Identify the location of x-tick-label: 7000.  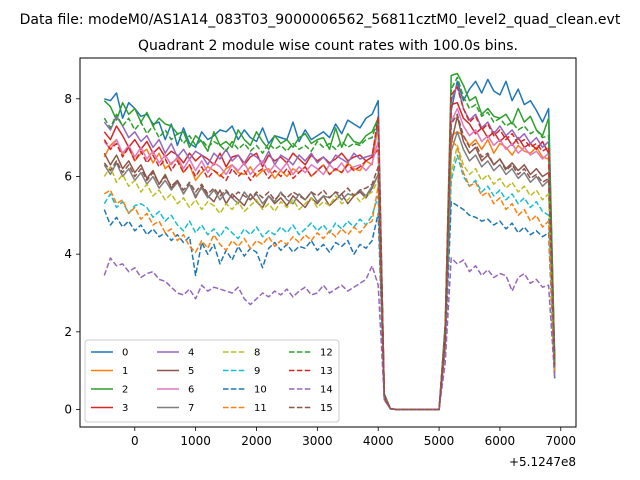
(561, 441).